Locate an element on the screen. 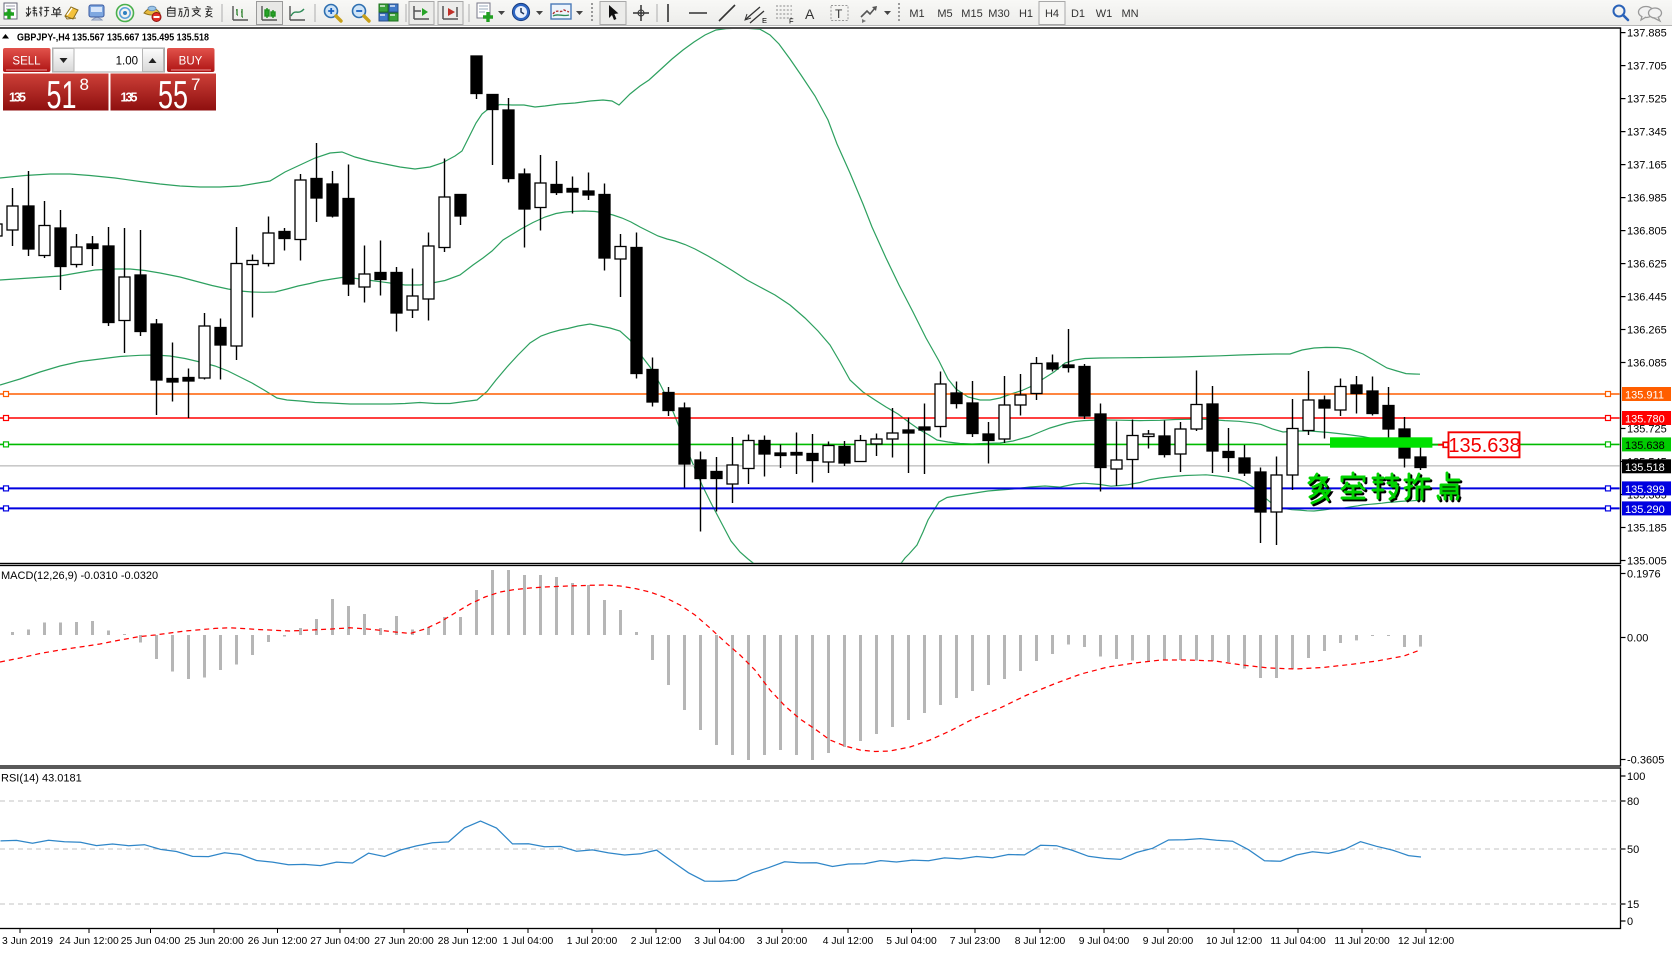 This screenshot has height=955, width=1672. svg-text: 12 Jul 12:00 is located at coordinates (1426, 941).